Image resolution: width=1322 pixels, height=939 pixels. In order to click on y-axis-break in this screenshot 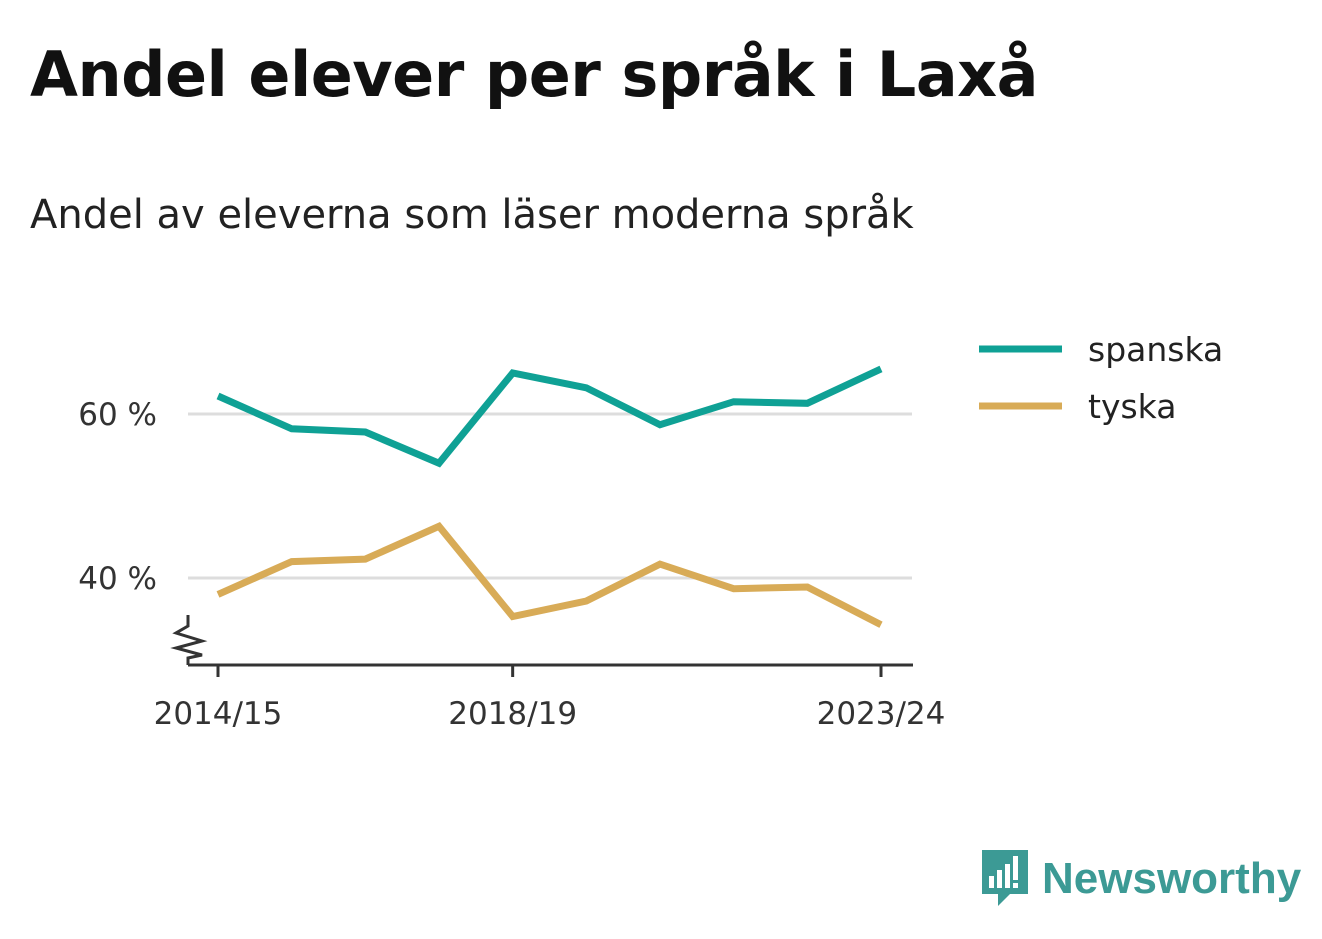, I will do `click(189, 640)`.